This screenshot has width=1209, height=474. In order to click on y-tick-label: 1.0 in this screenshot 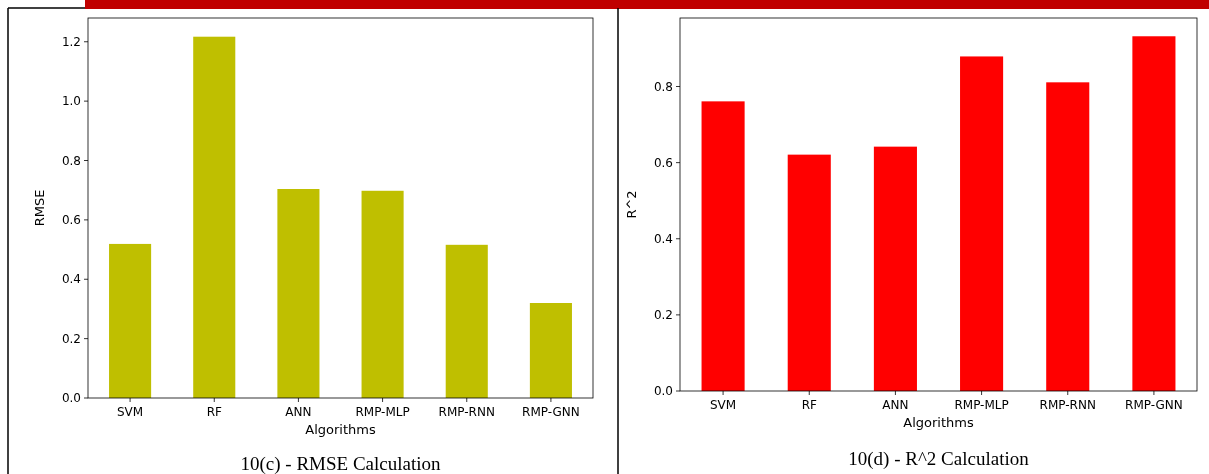, I will do `click(71, 101)`.